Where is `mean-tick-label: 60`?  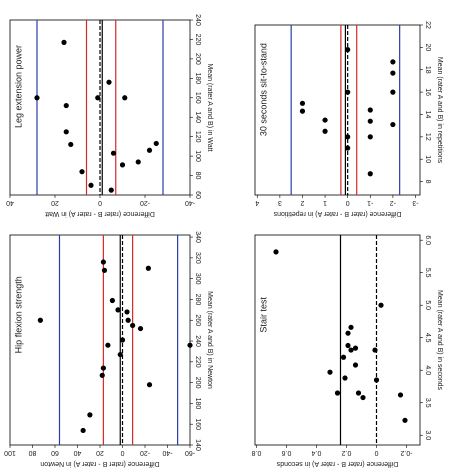 mean-tick-label: 60 is located at coordinates (197, 195).